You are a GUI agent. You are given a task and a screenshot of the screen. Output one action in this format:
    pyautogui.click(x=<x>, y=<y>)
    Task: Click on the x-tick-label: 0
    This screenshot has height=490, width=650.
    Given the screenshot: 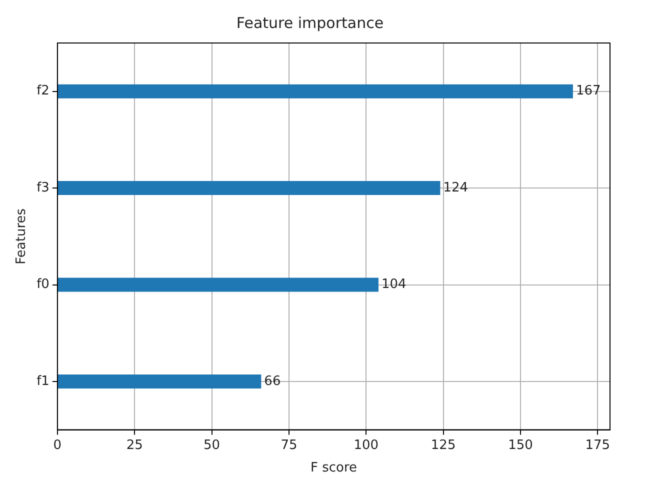 What is the action you would take?
    pyautogui.click(x=57, y=445)
    